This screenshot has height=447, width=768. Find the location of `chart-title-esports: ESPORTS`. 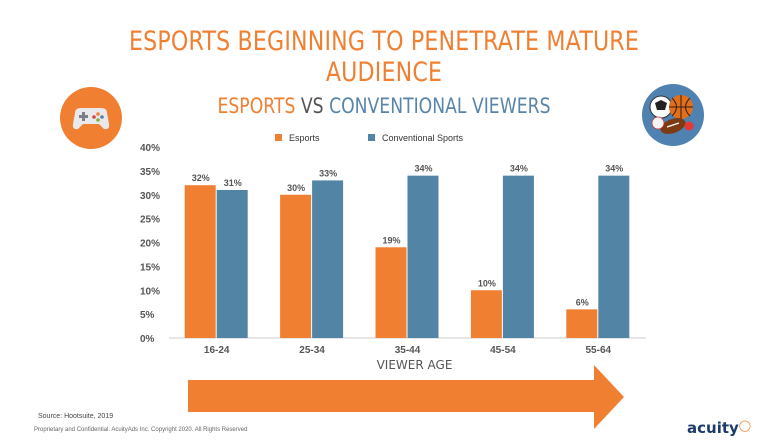

chart-title-esports: ESPORTS is located at coordinates (256, 106).